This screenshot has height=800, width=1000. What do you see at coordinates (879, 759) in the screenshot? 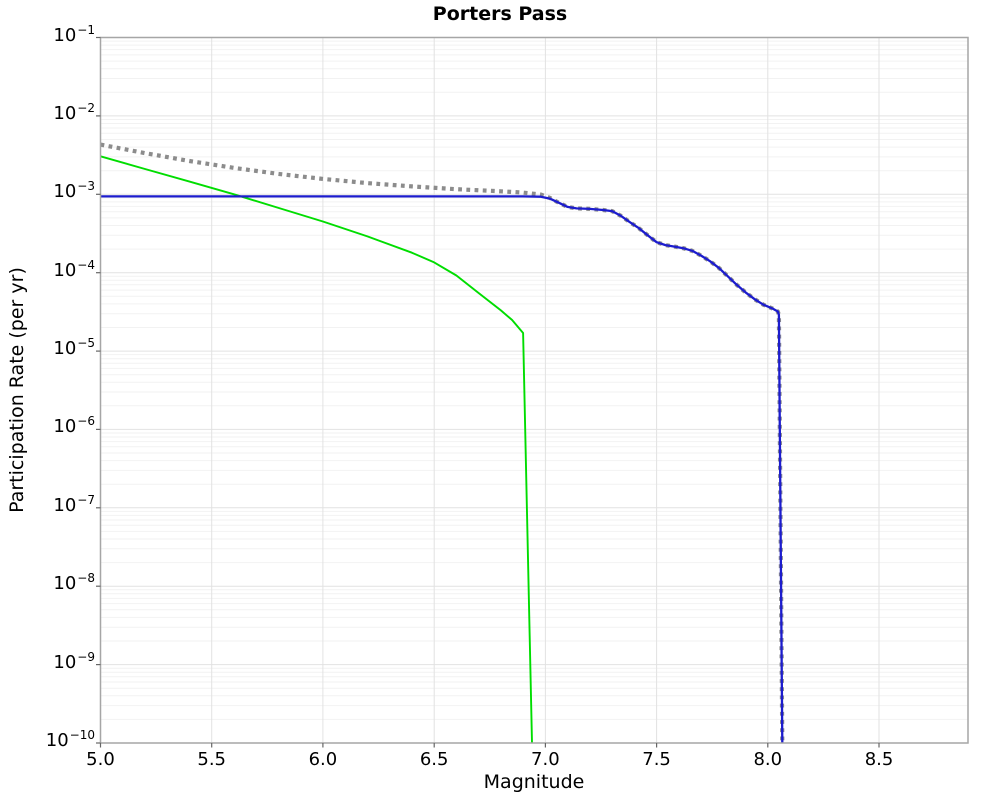
I see `x-tick-label: 8.5` at bounding box center [879, 759].